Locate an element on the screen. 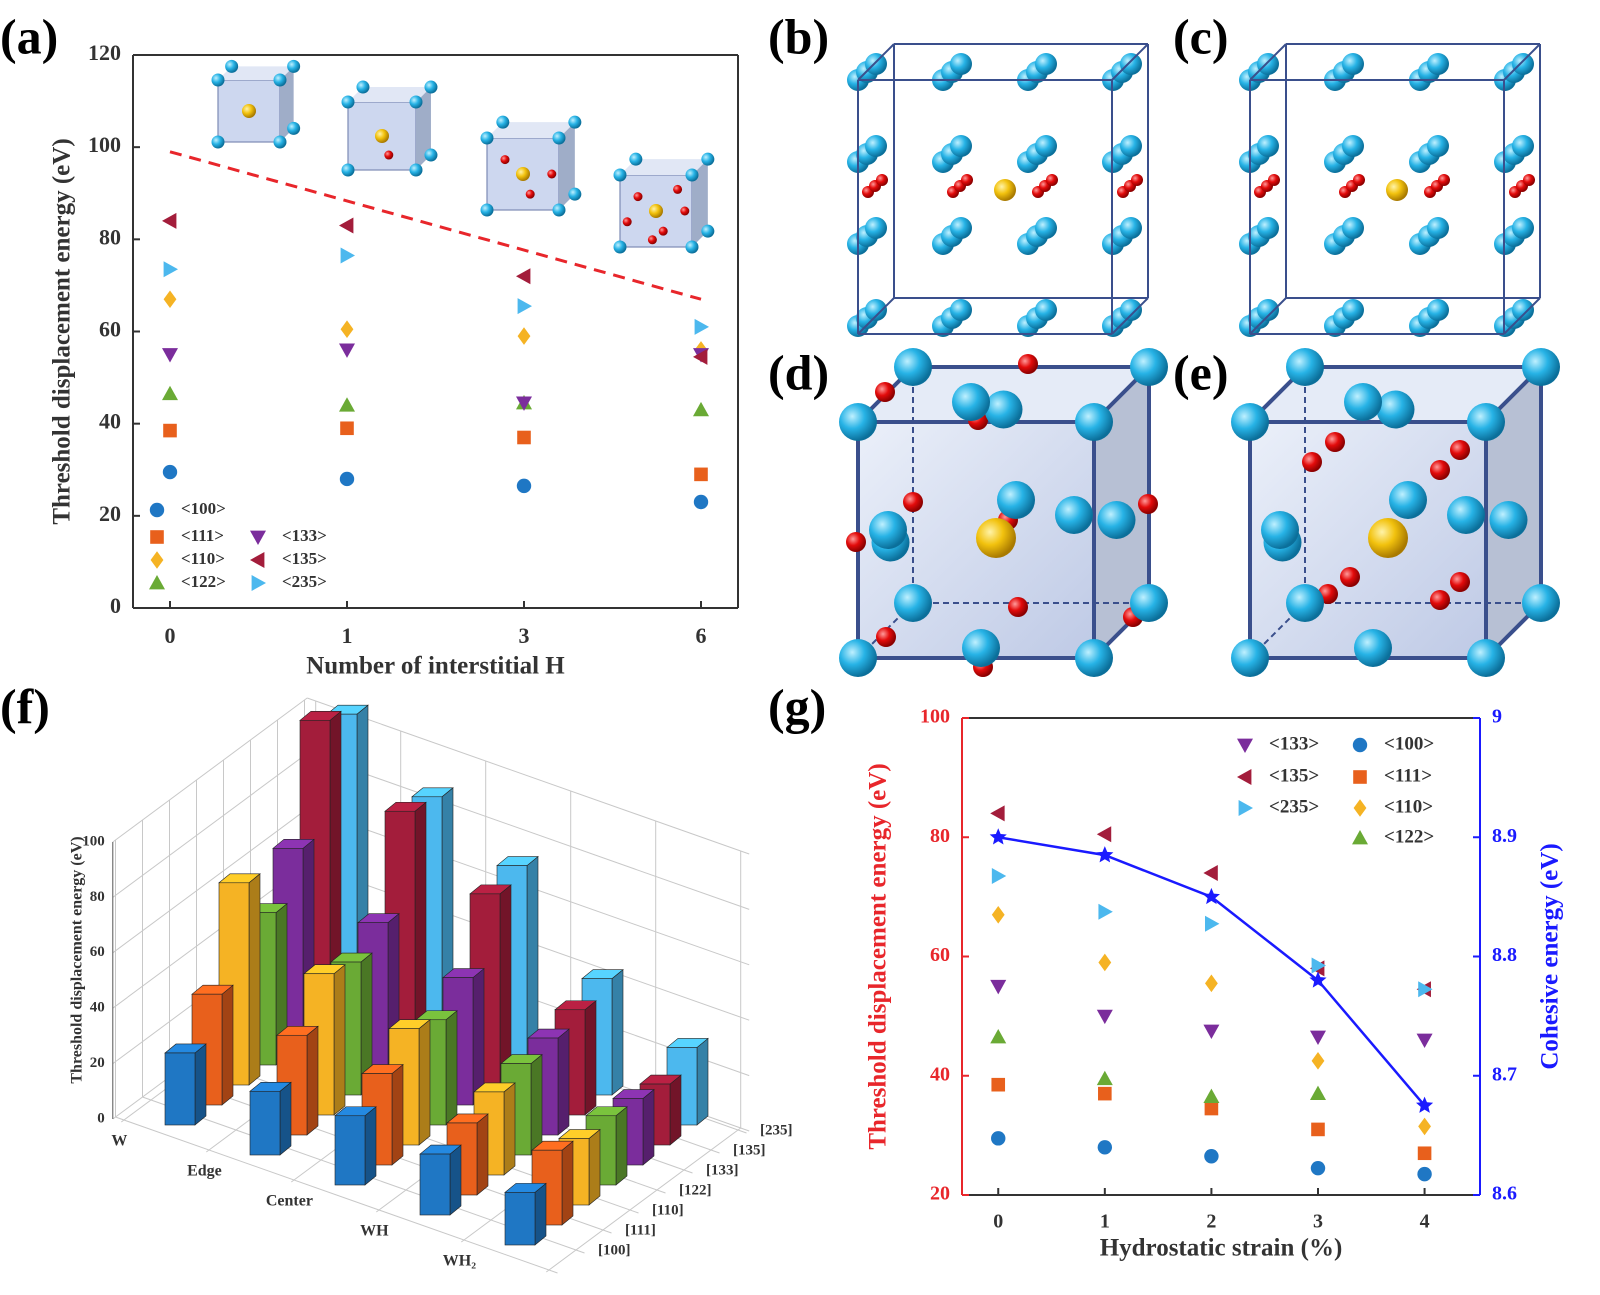 The height and width of the screenshot is (1295, 1600). y2-tick-label: 8.7 is located at coordinates (1504, 1074).